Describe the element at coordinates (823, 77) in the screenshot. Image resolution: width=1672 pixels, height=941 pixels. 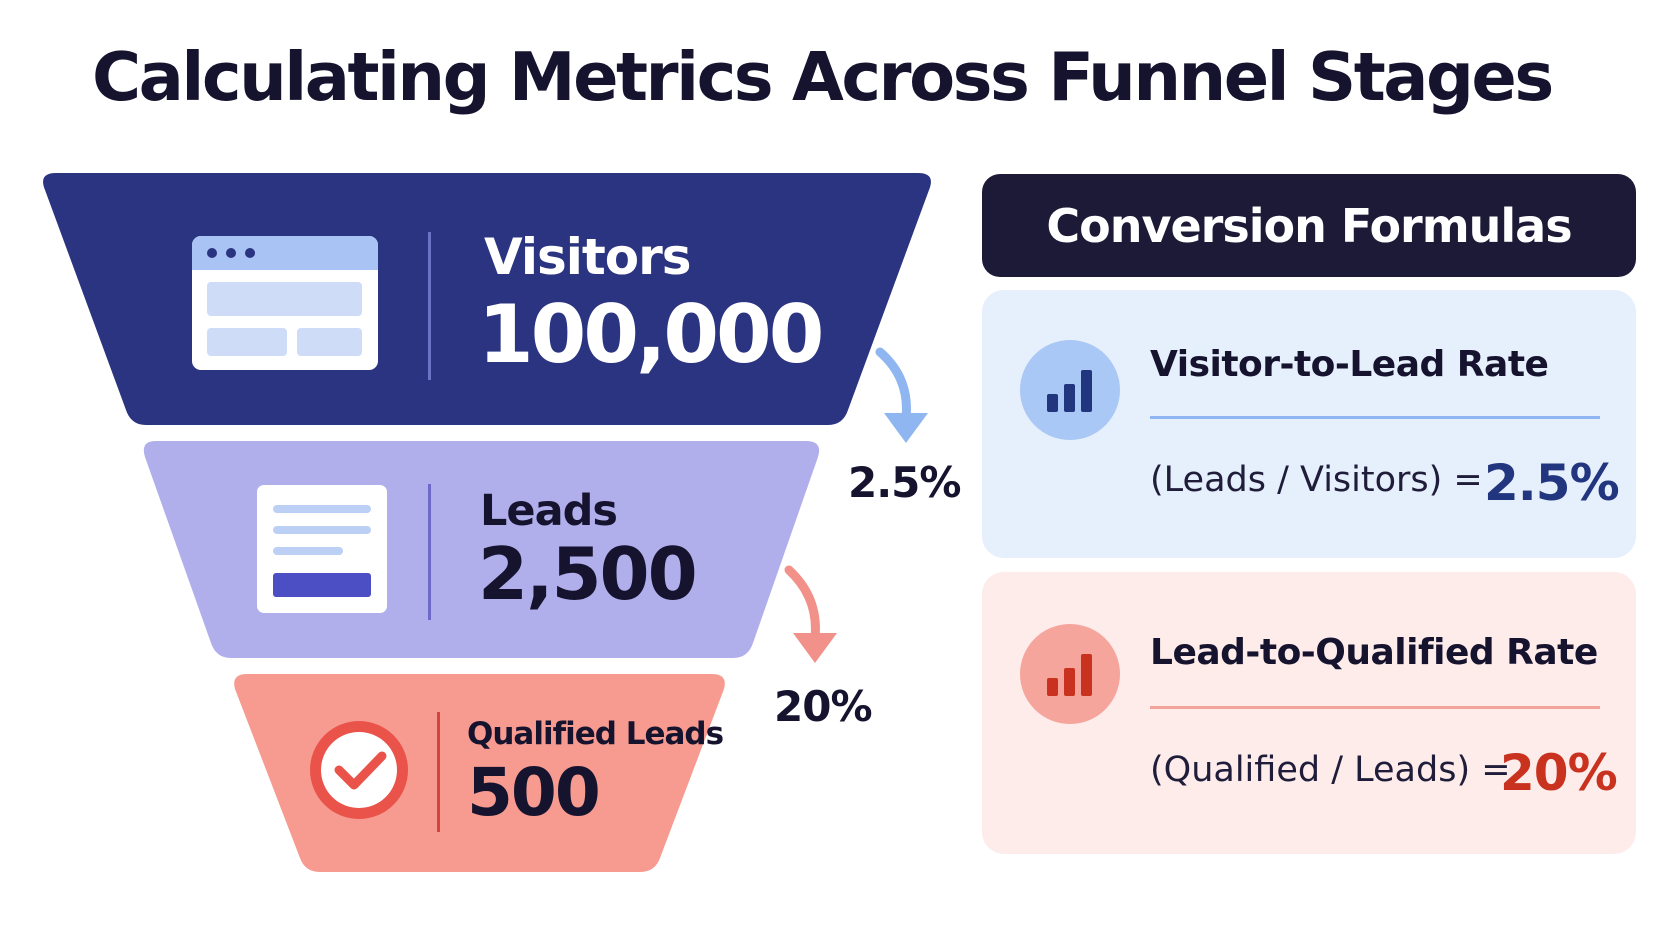
I see `page-title: Calculating Metrics Across Funnel Stages` at that location.